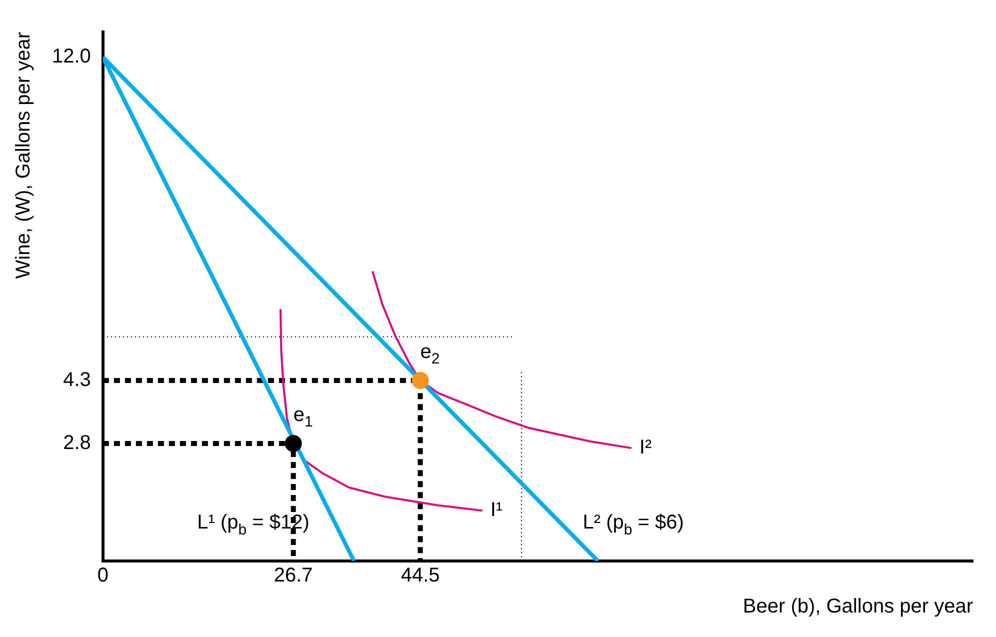 The width and height of the screenshot is (996, 637). I want to click on x-axis-title: Beer (b), Gallons per year, so click(858, 607).